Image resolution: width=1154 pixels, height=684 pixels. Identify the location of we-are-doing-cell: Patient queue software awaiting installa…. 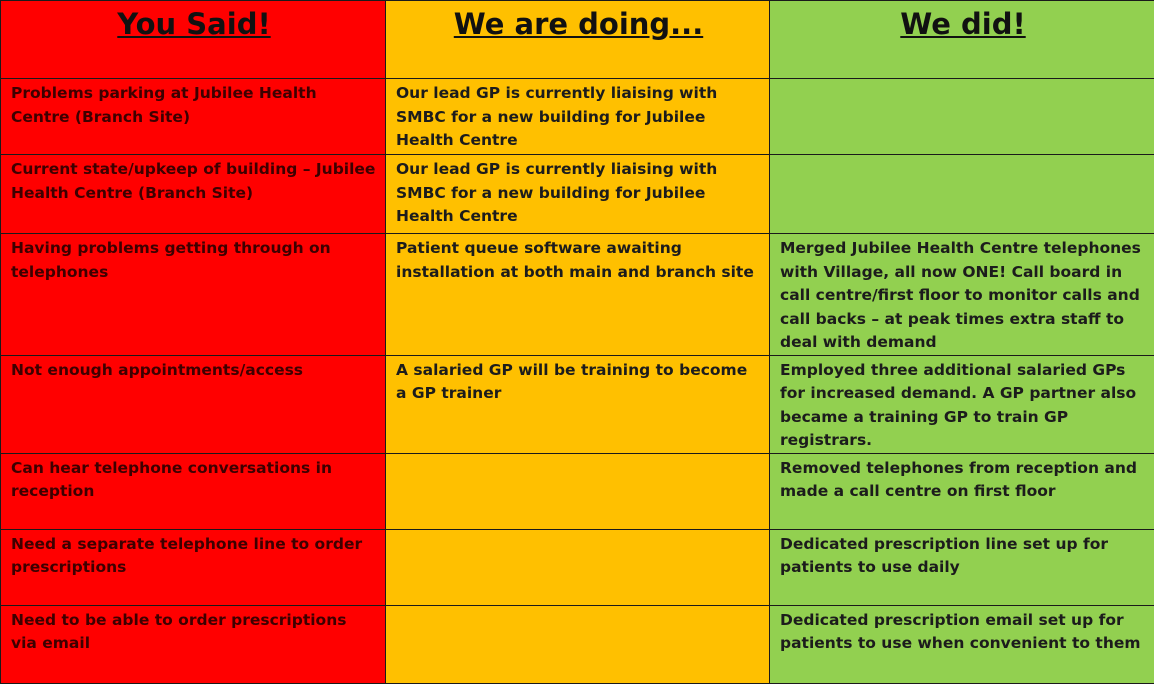
(578, 295).